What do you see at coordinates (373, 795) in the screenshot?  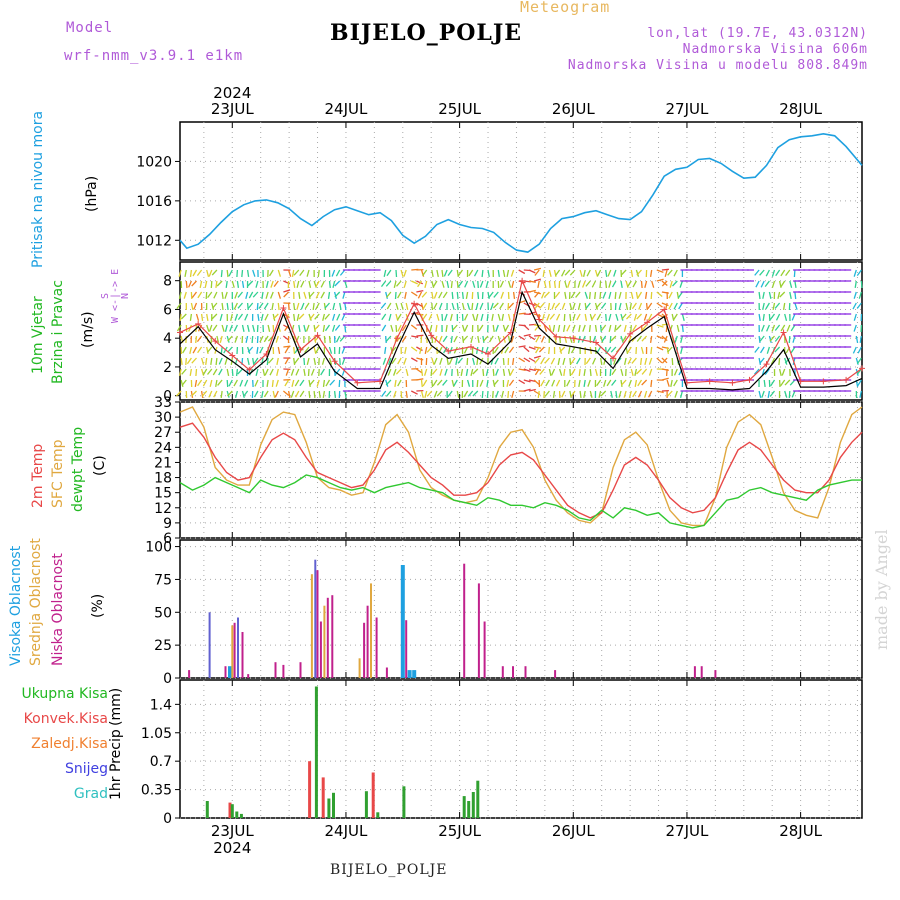 I see `precip-bar` at bounding box center [373, 795].